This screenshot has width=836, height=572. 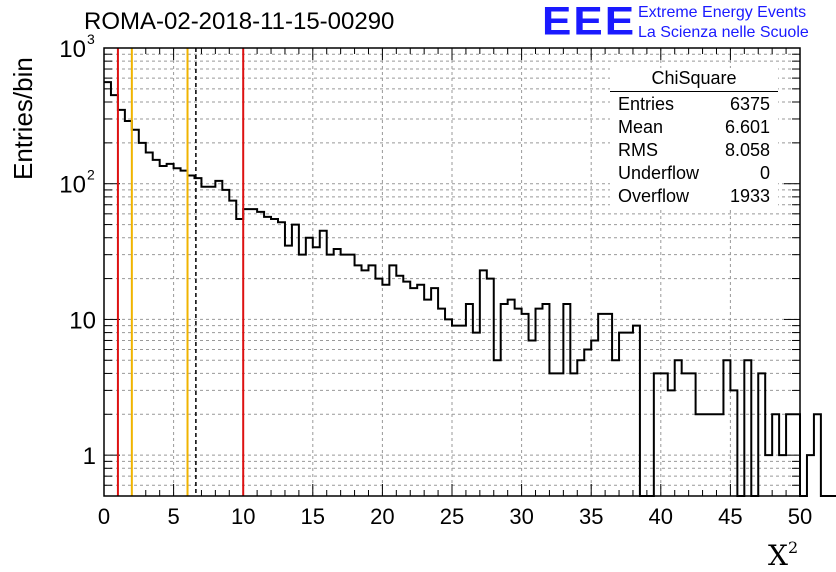 I want to click on stats-row-rms: RMS 8.058, so click(x=694, y=151).